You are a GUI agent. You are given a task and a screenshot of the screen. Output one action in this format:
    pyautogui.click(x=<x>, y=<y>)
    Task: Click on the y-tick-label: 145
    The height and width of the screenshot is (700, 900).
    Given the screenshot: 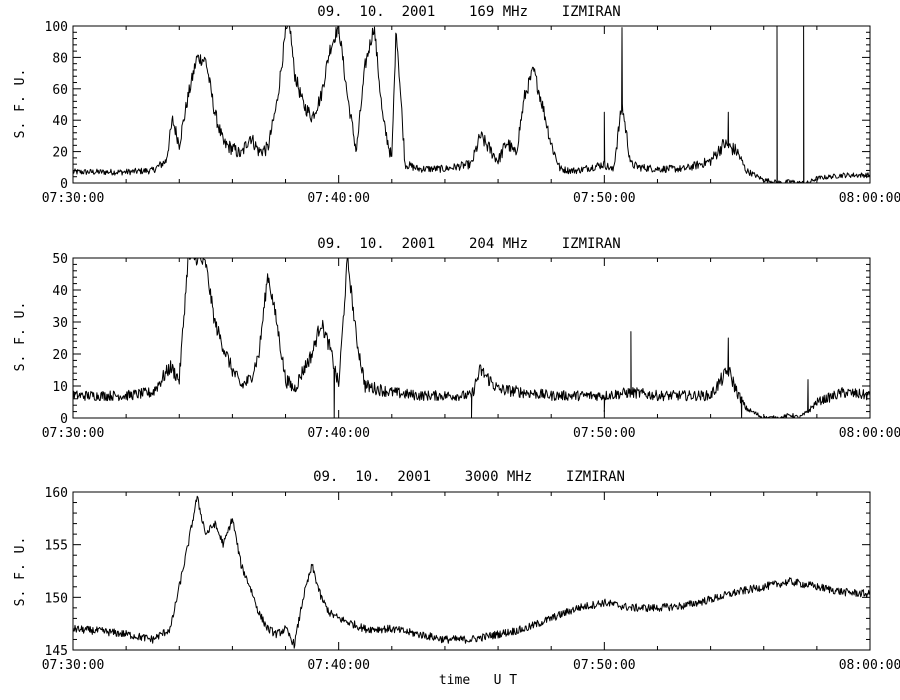 What is the action you would take?
    pyautogui.click(x=56, y=651)
    